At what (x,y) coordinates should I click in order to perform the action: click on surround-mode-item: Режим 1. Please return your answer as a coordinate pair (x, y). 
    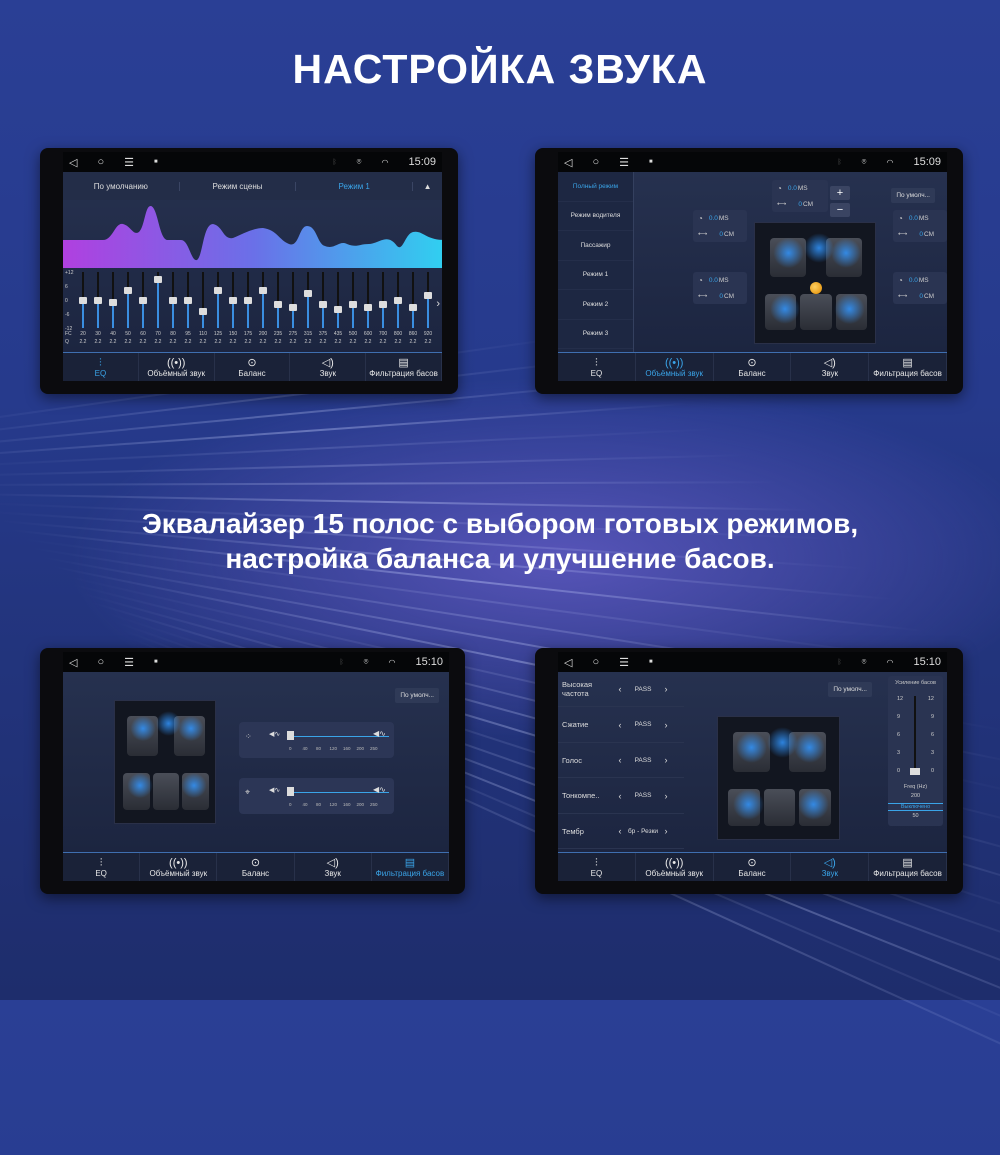
    Looking at the image, I should click on (595, 275).